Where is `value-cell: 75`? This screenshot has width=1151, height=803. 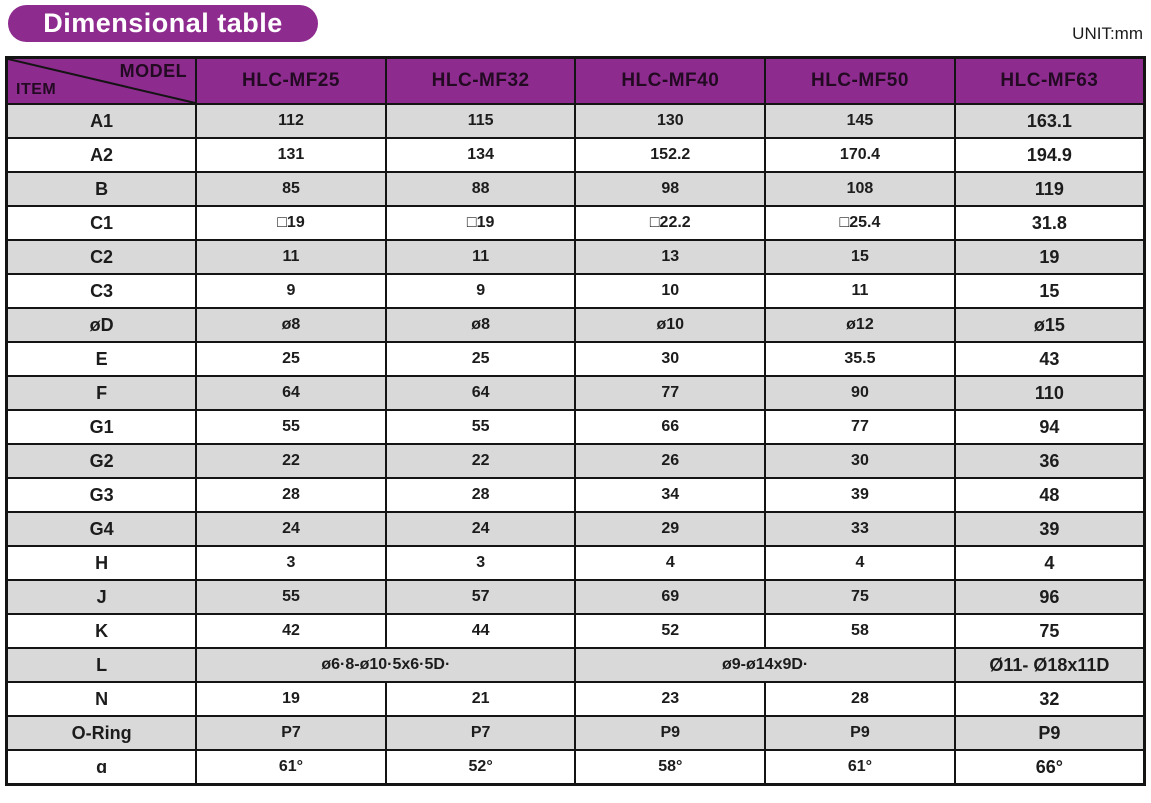
value-cell: 75 is located at coordinates (860, 597).